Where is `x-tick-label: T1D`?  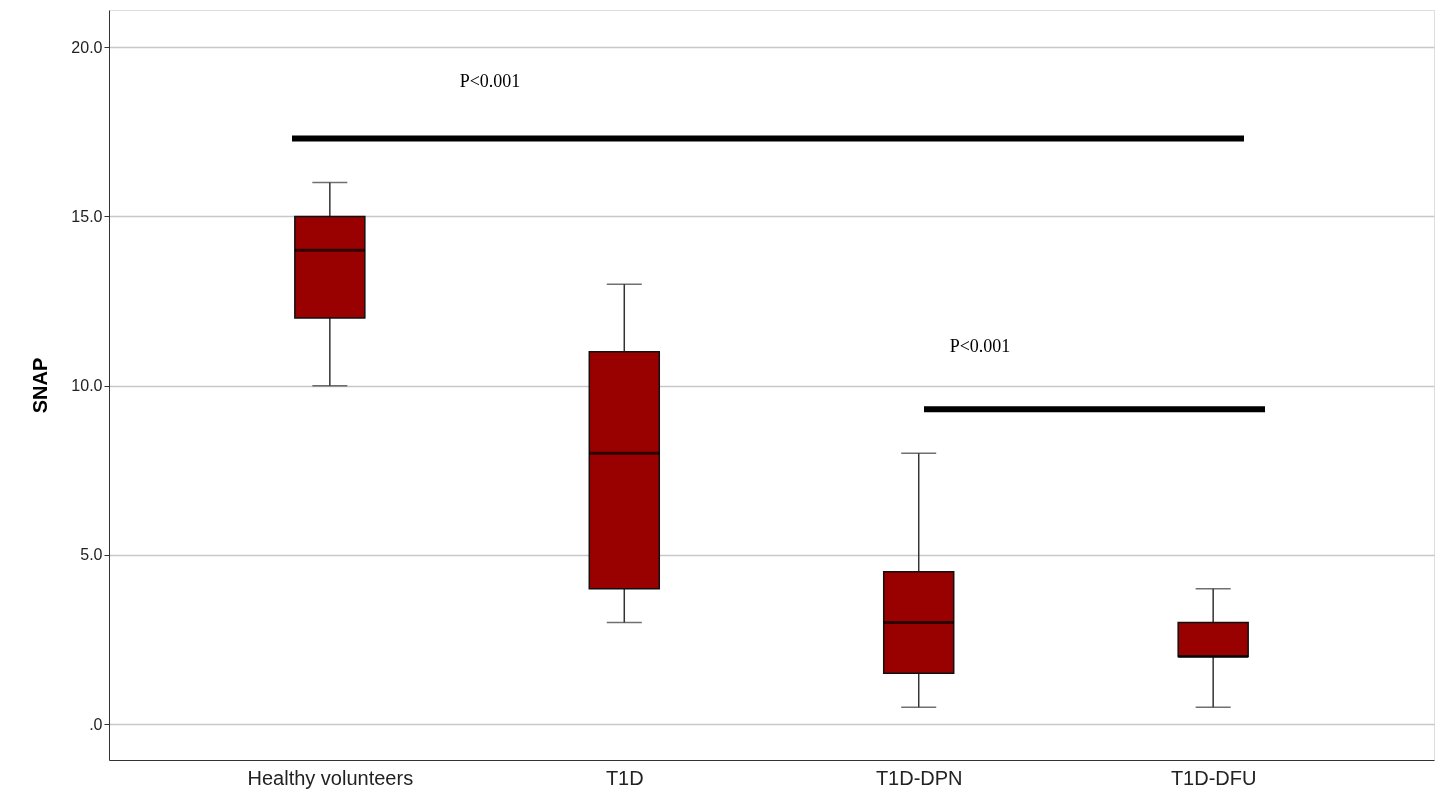
x-tick-label: T1D is located at coordinates (624, 777).